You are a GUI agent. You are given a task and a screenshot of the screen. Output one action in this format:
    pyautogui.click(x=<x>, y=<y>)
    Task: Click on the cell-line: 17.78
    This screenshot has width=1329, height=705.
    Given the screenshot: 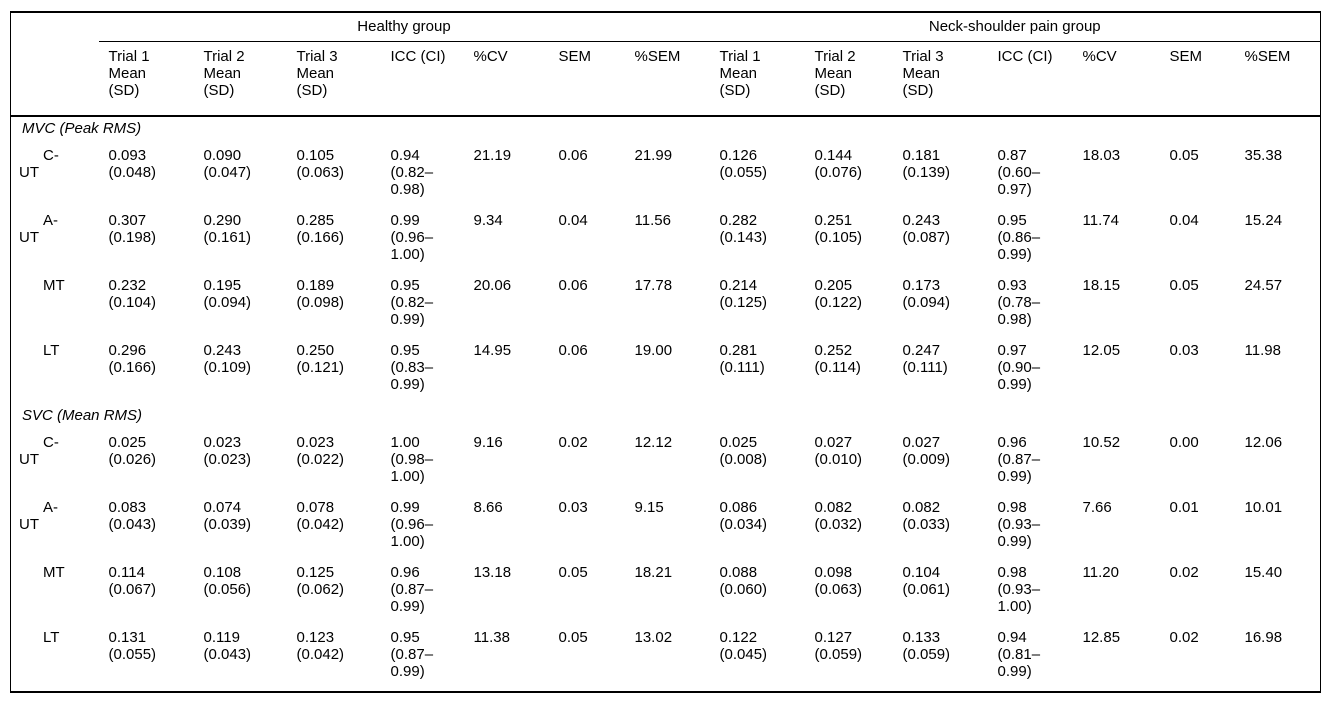 What is the action you would take?
    pyautogui.click(x=653, y=285)
    